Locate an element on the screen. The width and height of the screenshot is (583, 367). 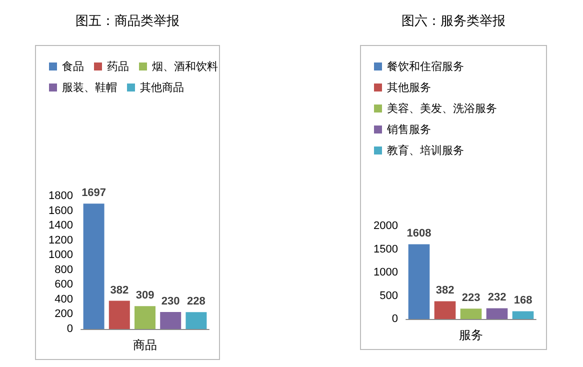
legend-label: 其他商品 is located at coordinates (162, 87).